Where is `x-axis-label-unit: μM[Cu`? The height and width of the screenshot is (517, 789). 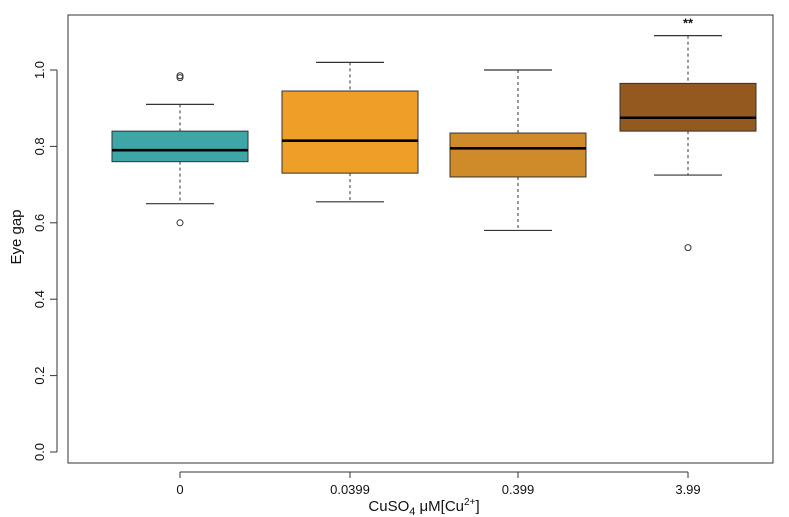
x-axis-label-unit: μM[Cu is located at coordinates (439, 506).